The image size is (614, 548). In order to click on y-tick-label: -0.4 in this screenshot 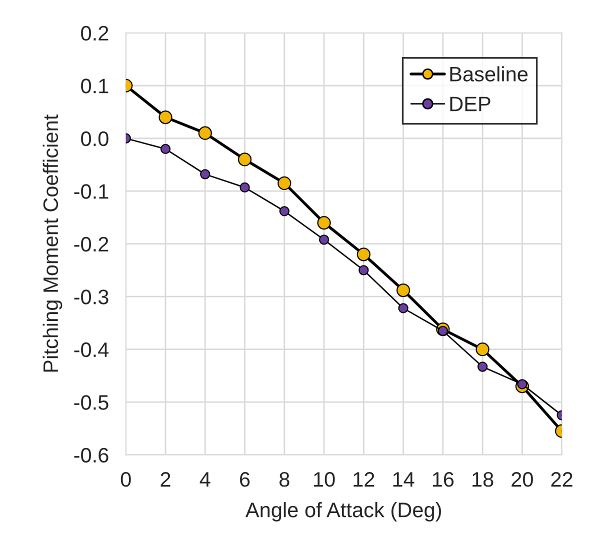, I will do `click(91, 350)`.